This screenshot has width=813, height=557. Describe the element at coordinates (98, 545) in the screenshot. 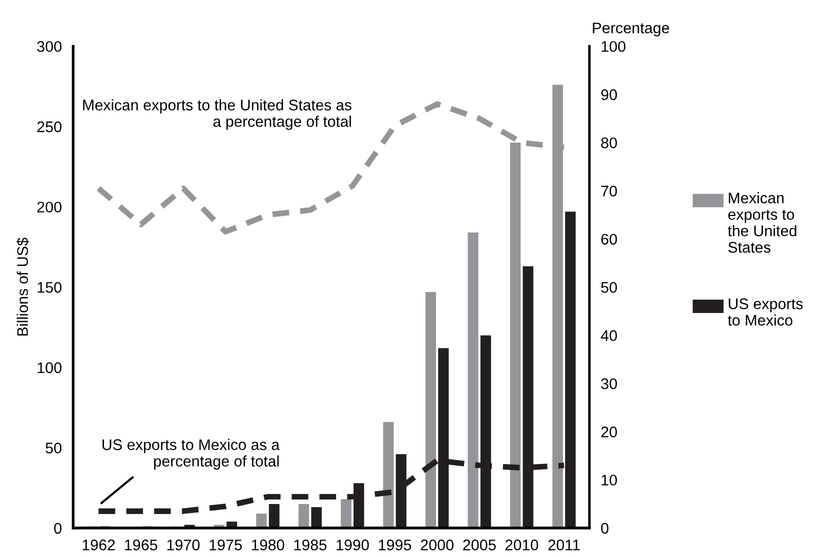

I see `x-tick-label: 1962` at that location.